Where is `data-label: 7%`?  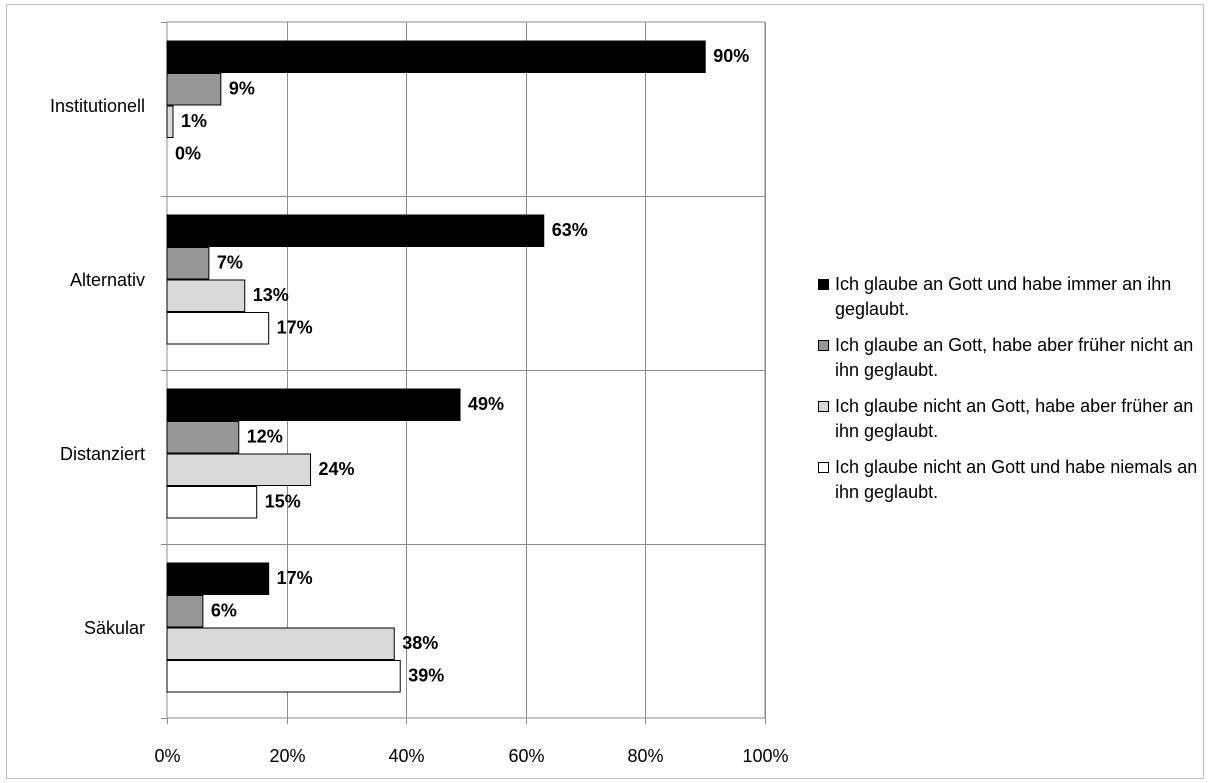 data-label: 7% is located at coordinates (230, 263).